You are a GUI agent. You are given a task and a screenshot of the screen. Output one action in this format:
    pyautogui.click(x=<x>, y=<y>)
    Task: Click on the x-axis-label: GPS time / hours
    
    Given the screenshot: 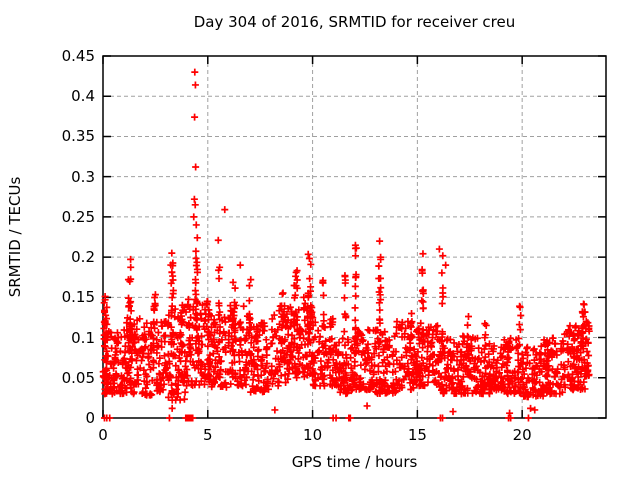 What is the action you would take?
    pyautogui.click(x=354, y=462)
    